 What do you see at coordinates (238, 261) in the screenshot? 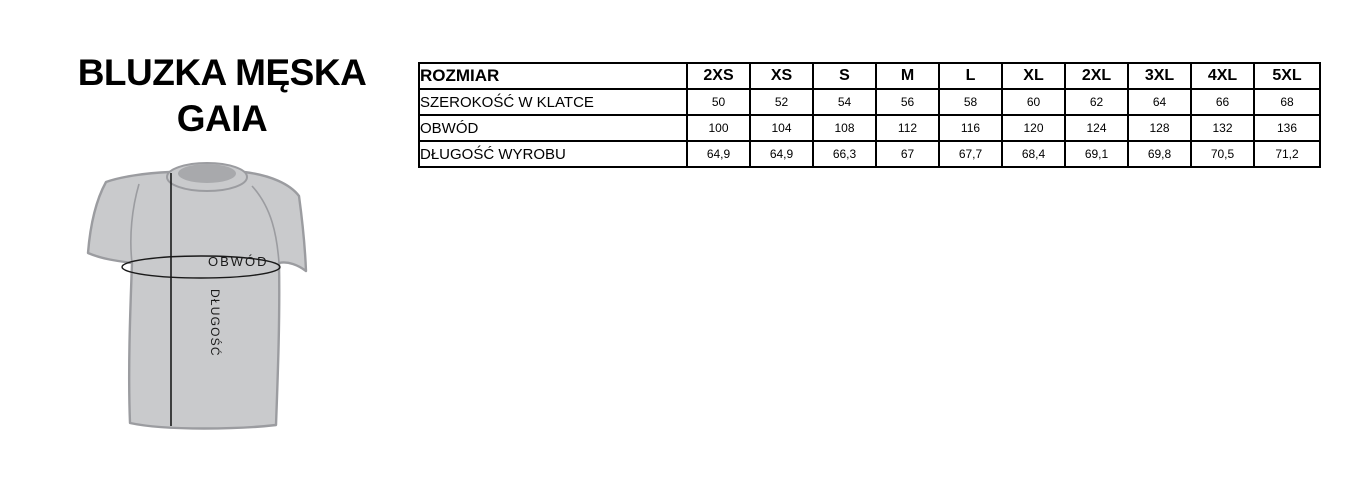
I see `circumference-label: OBWÓD` at bounding box center [238, 261].